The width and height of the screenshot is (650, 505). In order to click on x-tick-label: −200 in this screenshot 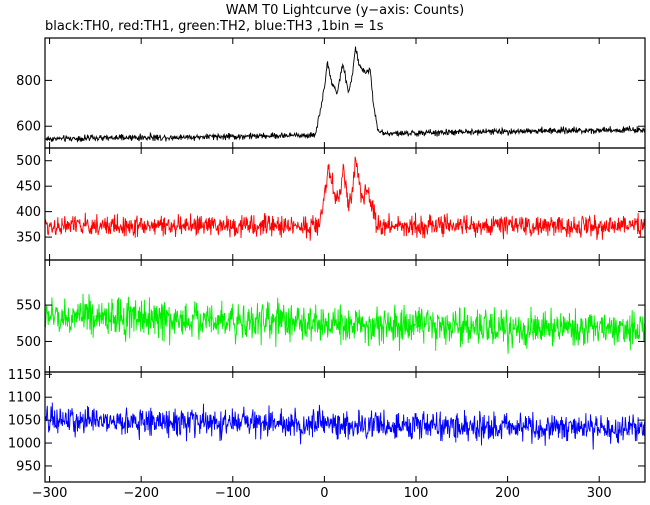, I will do `click(141, 493)`.